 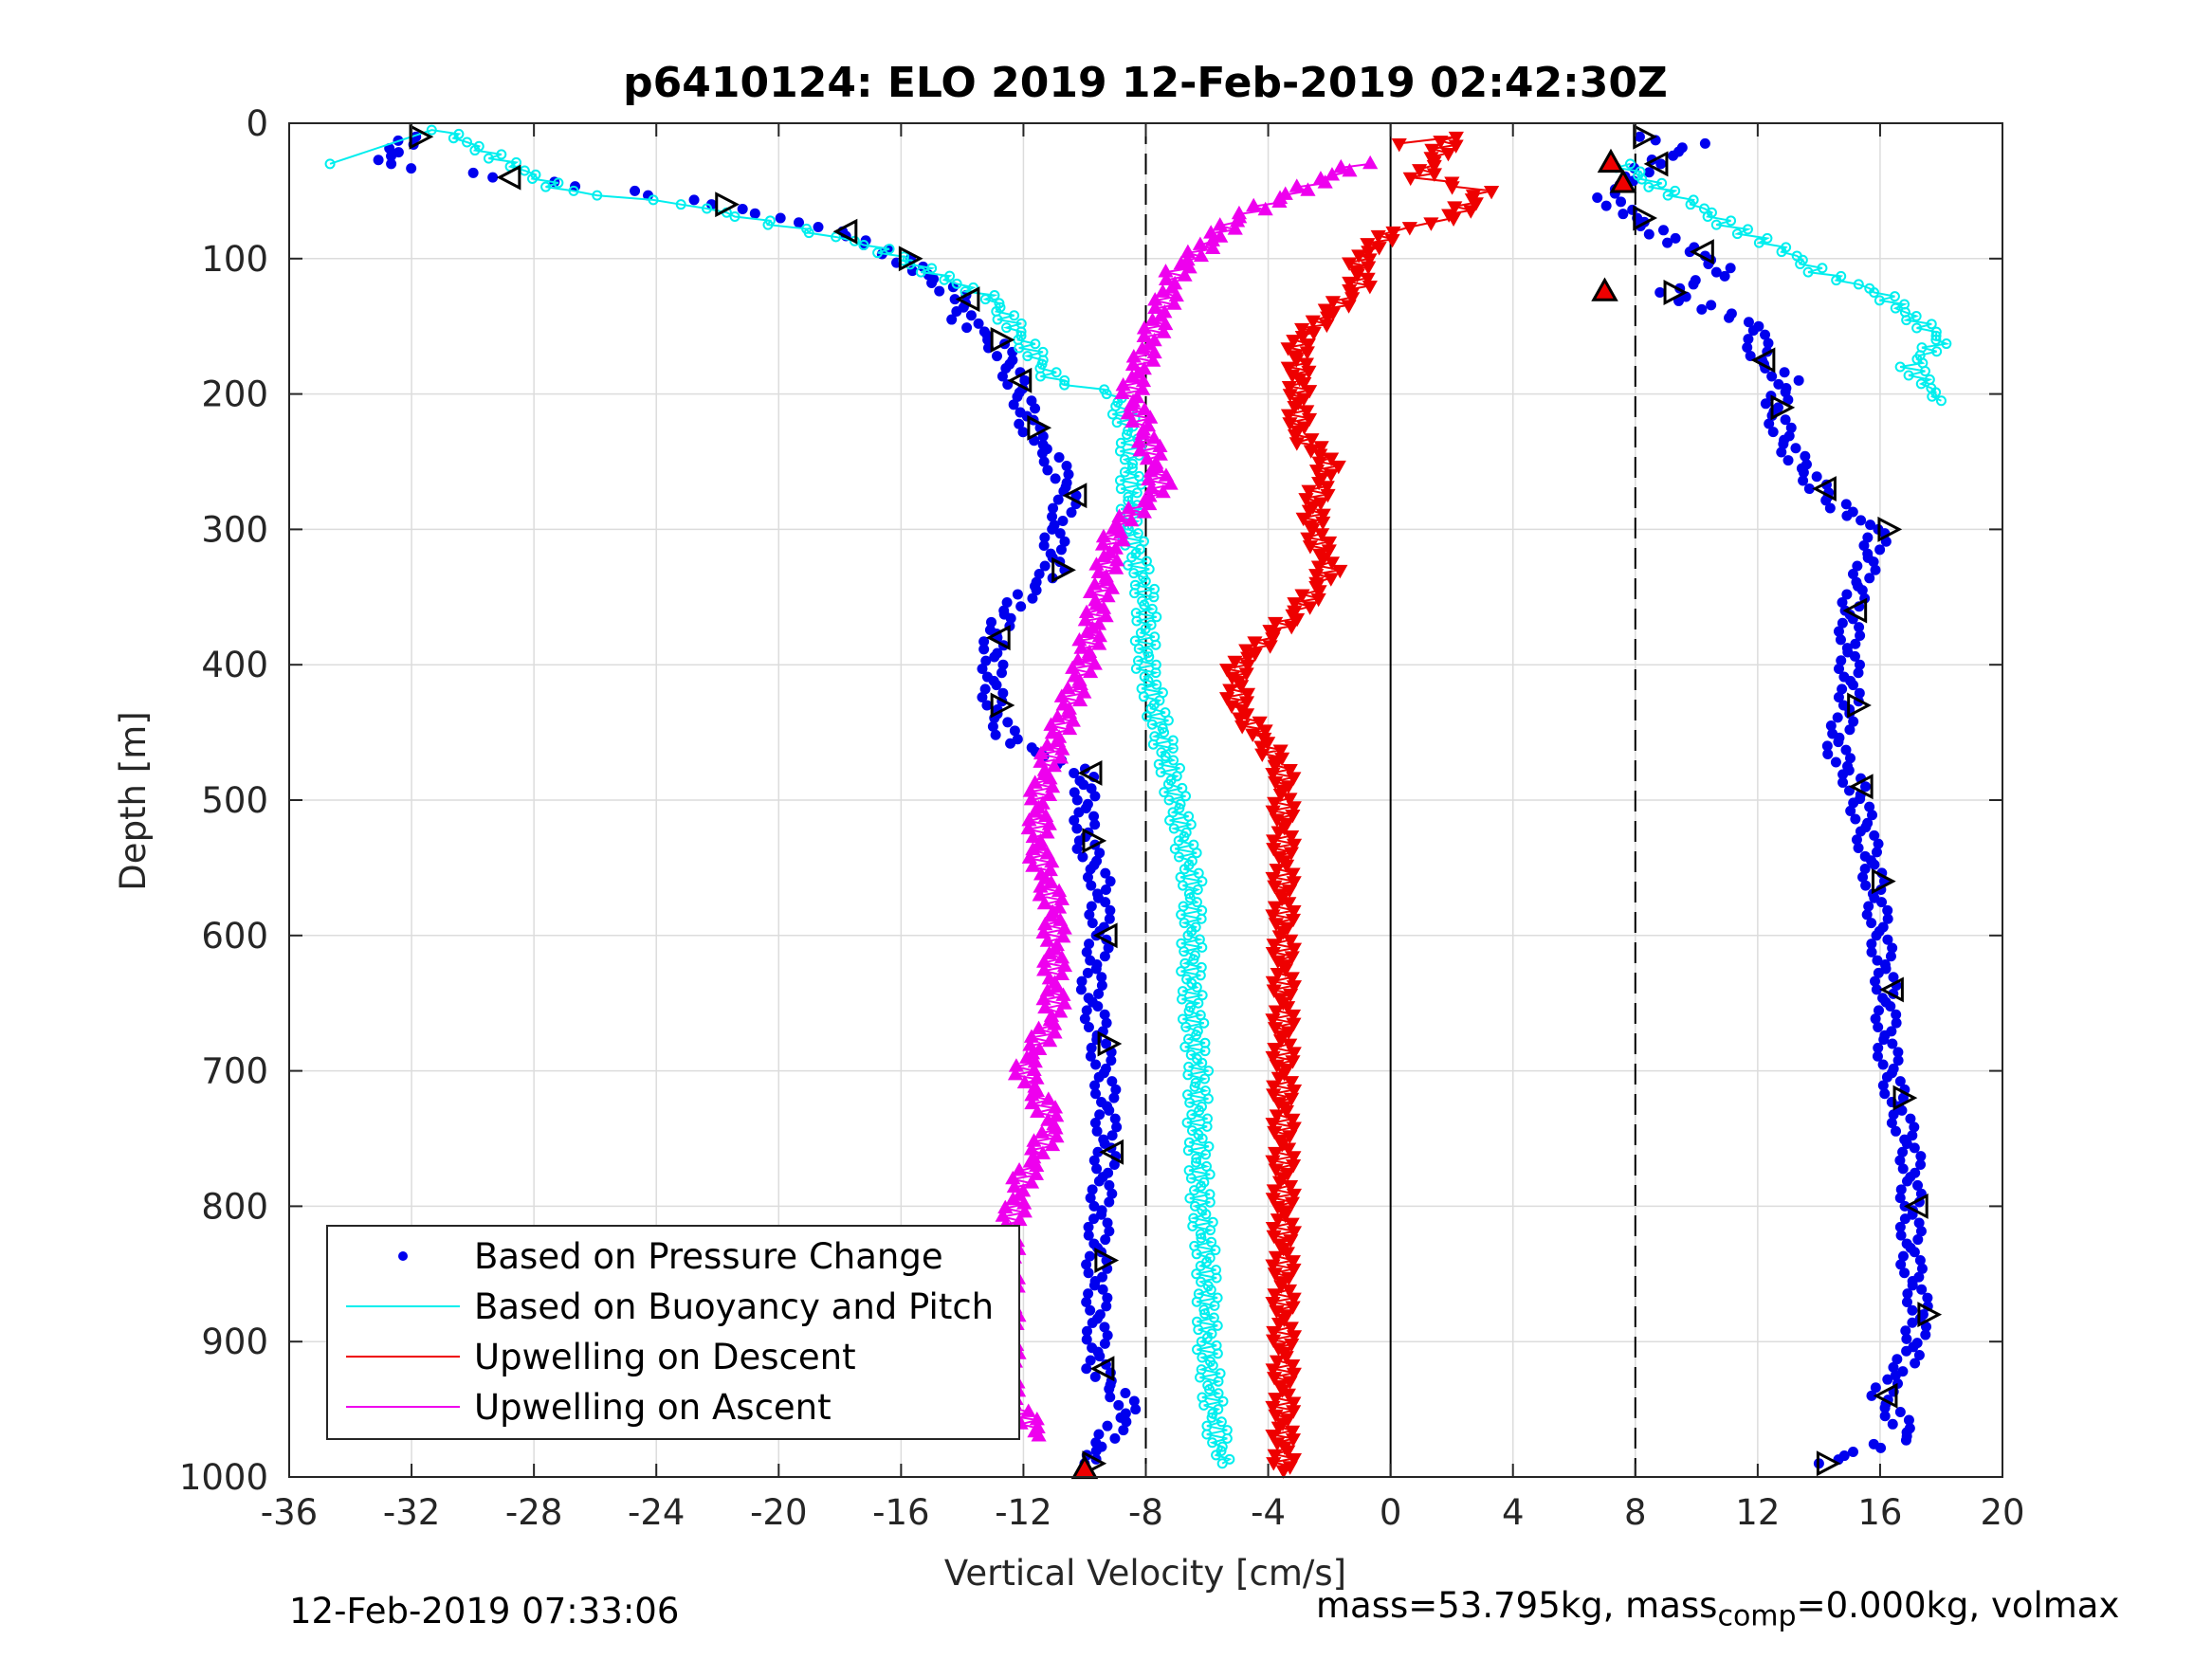 I want to click on y-tick-label: 300, so click(x=234, y=529).